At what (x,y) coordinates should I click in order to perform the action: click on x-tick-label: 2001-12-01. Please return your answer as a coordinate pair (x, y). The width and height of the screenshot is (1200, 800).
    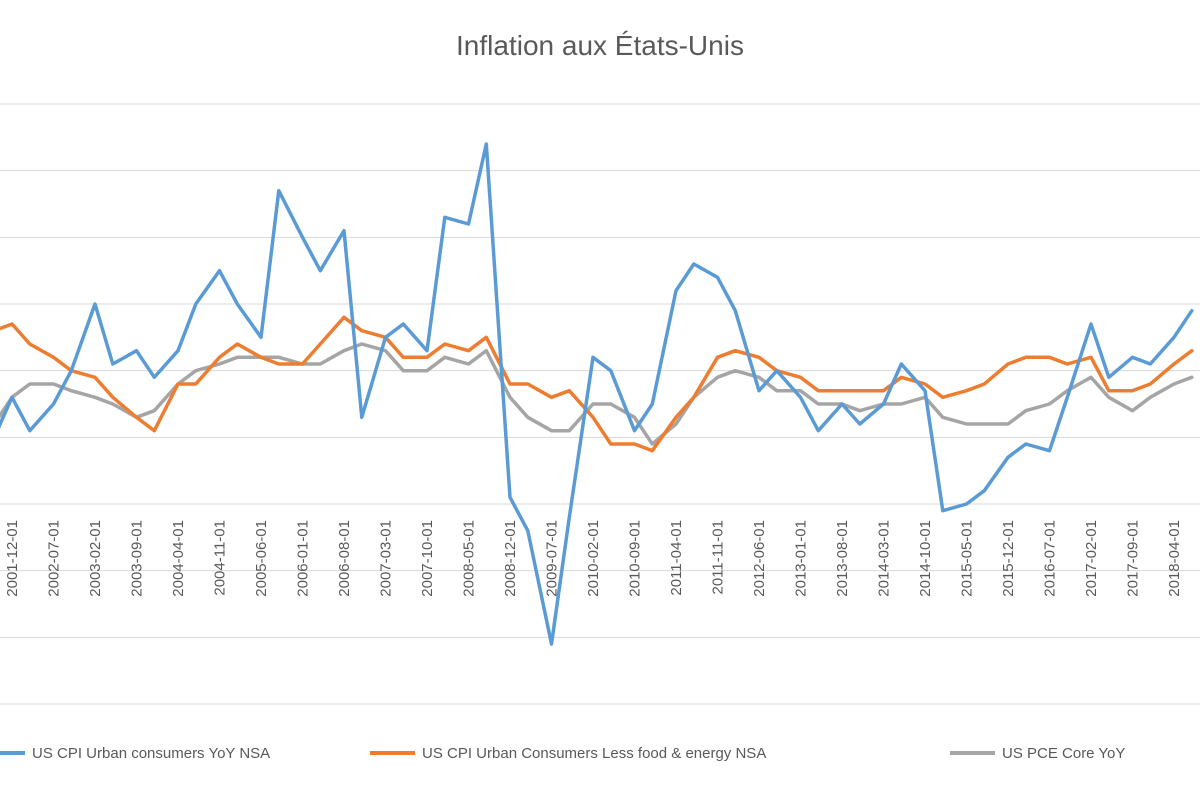
    Looking at the image, I should click on (12, 558).